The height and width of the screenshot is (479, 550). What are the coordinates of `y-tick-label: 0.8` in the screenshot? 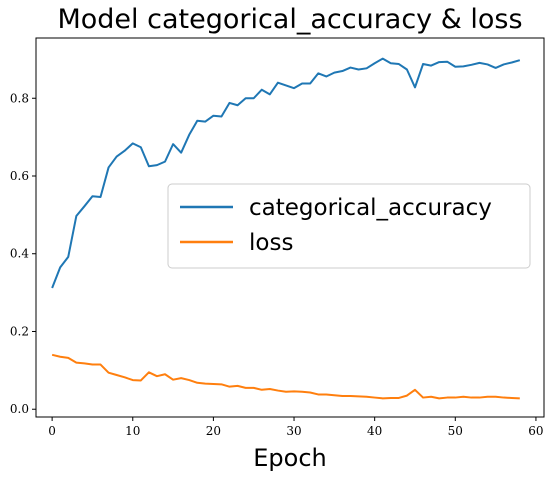 It's located at (19, 98).